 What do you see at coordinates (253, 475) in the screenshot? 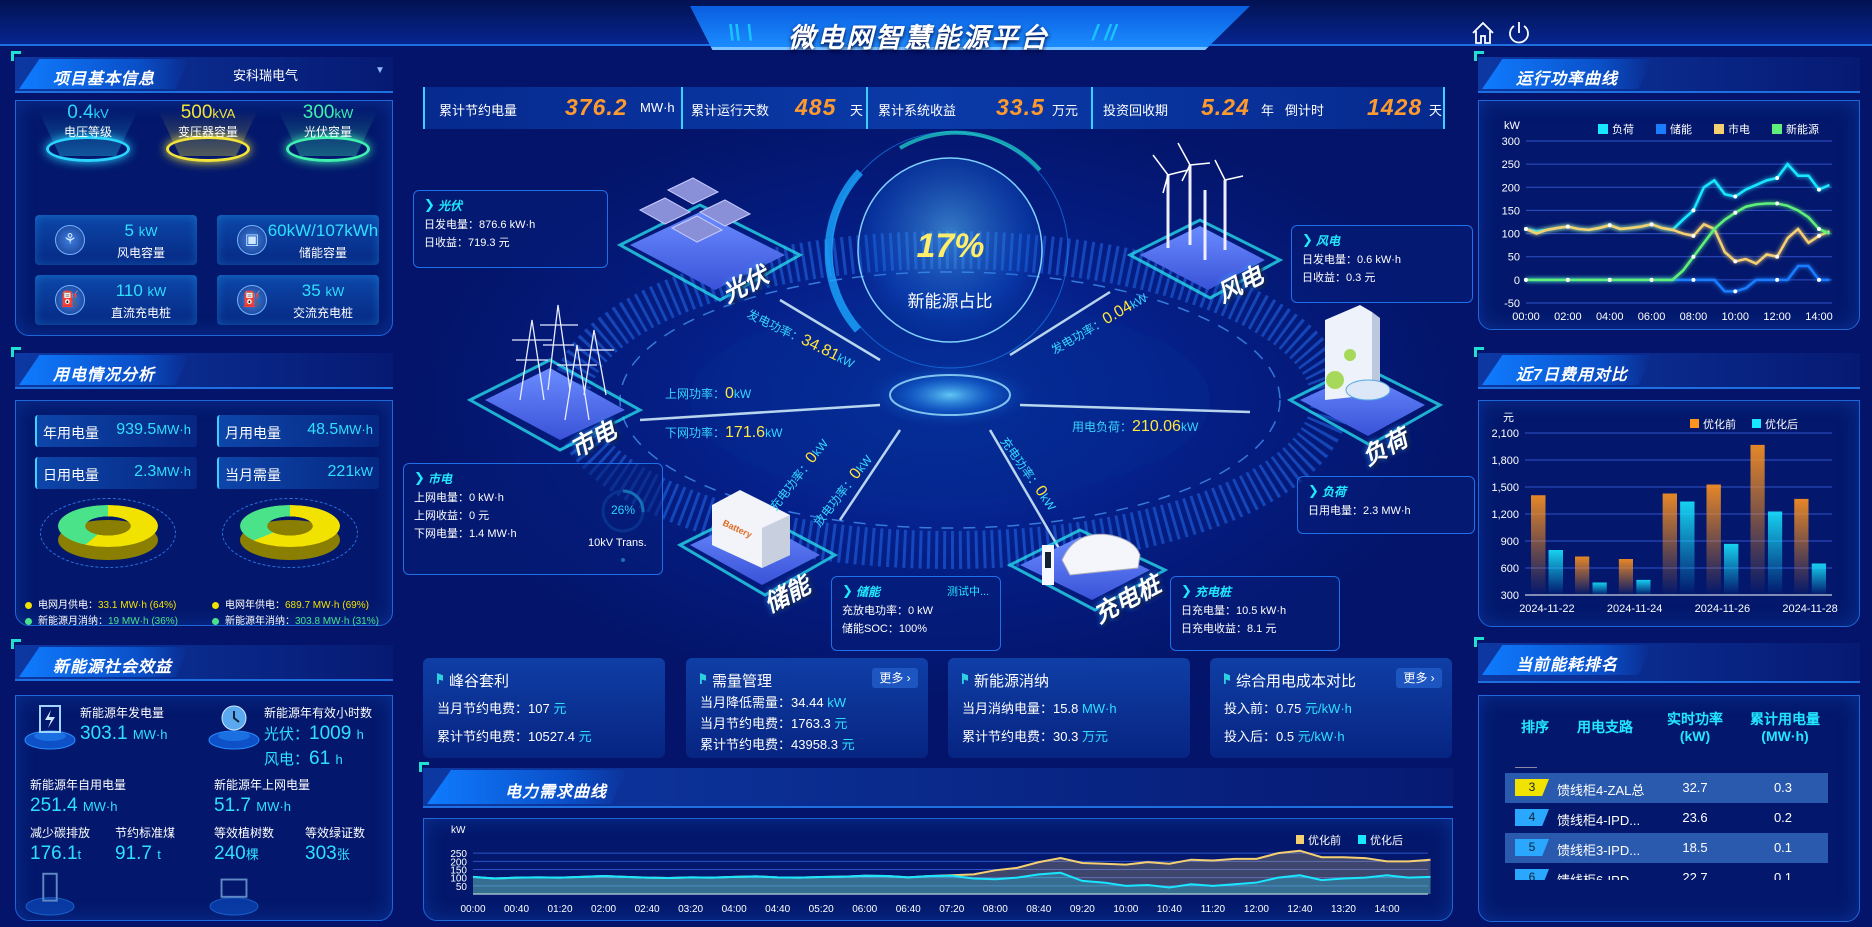
I see `label: 当月需量` at bounding box center [253, 475].